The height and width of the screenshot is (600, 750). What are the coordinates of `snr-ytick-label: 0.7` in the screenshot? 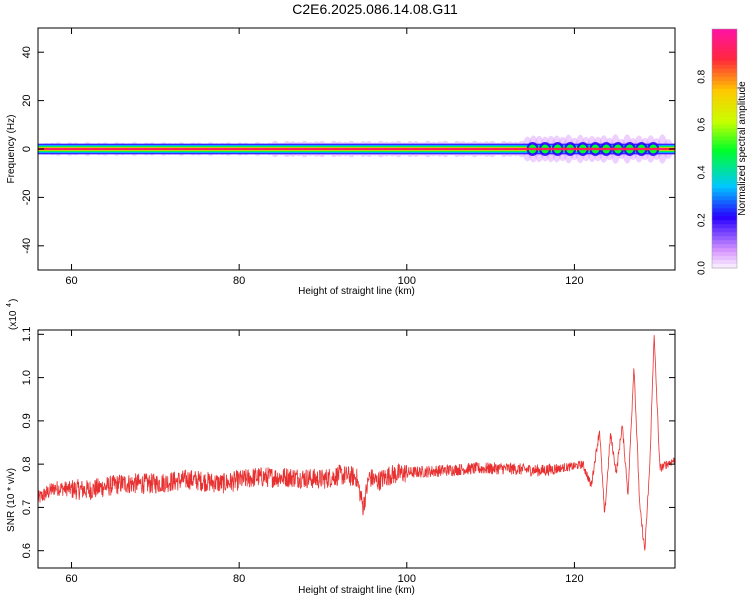 It's located at (27, 507).